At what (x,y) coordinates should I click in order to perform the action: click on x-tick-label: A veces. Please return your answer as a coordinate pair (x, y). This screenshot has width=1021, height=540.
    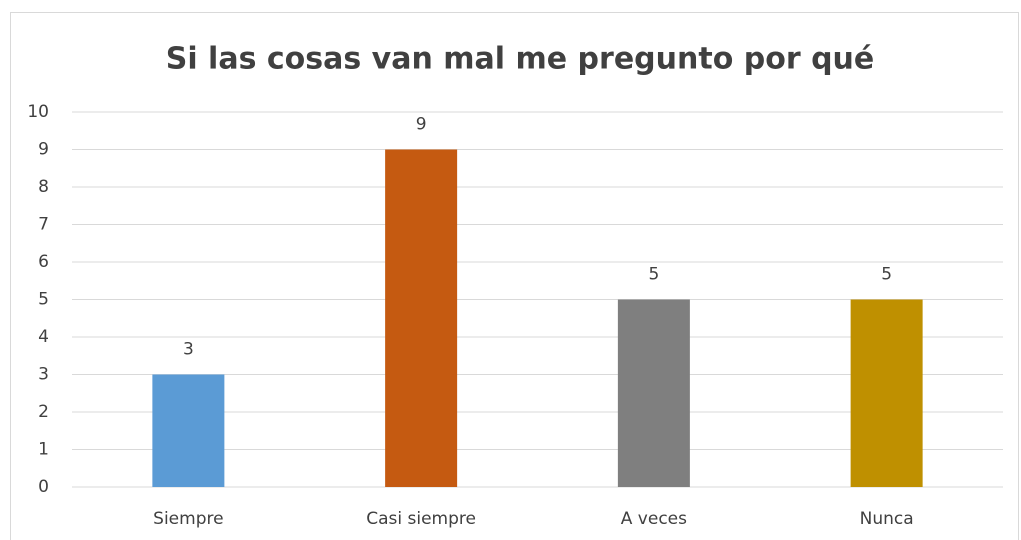
    Looking at the image, I should click on (654, 519).